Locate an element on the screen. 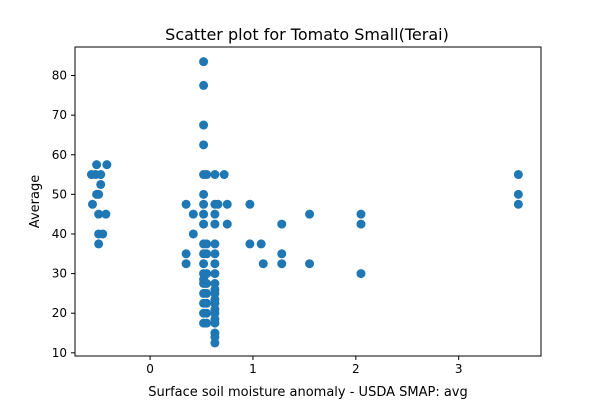 This screenshot has height=400, width=600. x-axis: 0 1 2 3 is located at coordinates (304, 366).